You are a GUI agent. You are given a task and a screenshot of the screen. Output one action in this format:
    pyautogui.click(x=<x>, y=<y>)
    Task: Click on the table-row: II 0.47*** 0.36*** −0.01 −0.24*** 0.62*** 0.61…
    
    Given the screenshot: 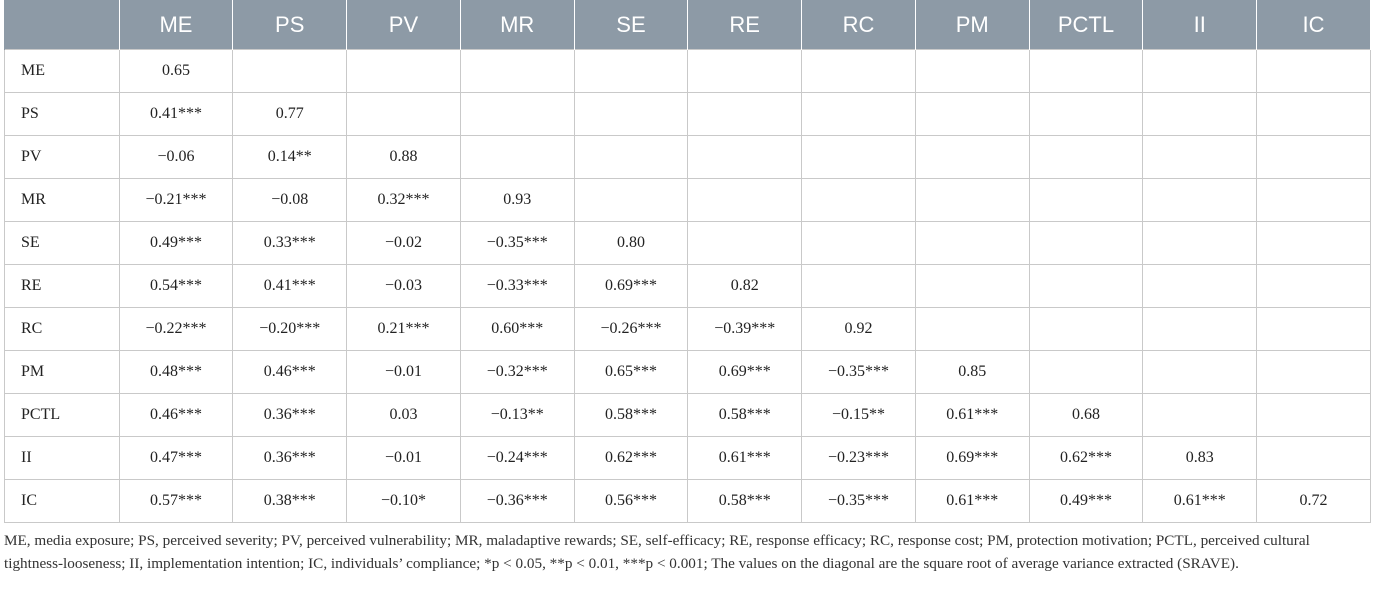 What is the action you would take?
    pyautogui.click(x=687, y=458)
    